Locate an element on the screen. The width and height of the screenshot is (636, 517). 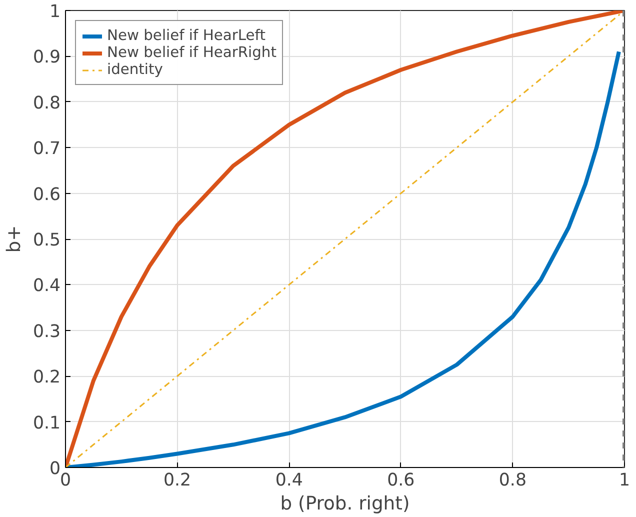
y-tick-label: 0.7 is located at coordinates (46, 149).